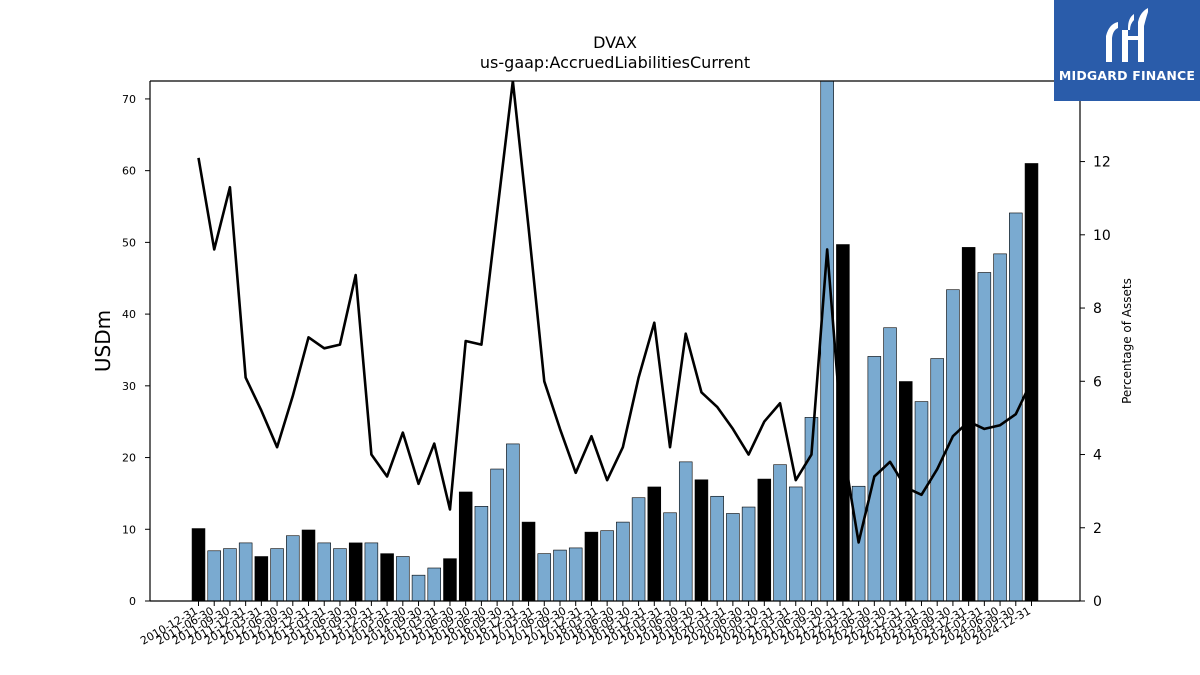 This screenshot has height=675, width=1200. Describe the element at coordinates (1102, 236) in the screenshot. I see `right-tick-label: 10` at that location.